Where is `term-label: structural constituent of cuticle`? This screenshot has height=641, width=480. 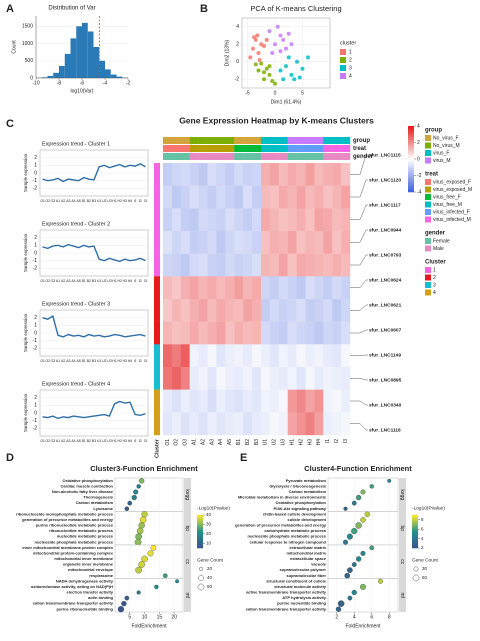
term-label: structural constituent of cuticle is located at coordinates (296, 580).